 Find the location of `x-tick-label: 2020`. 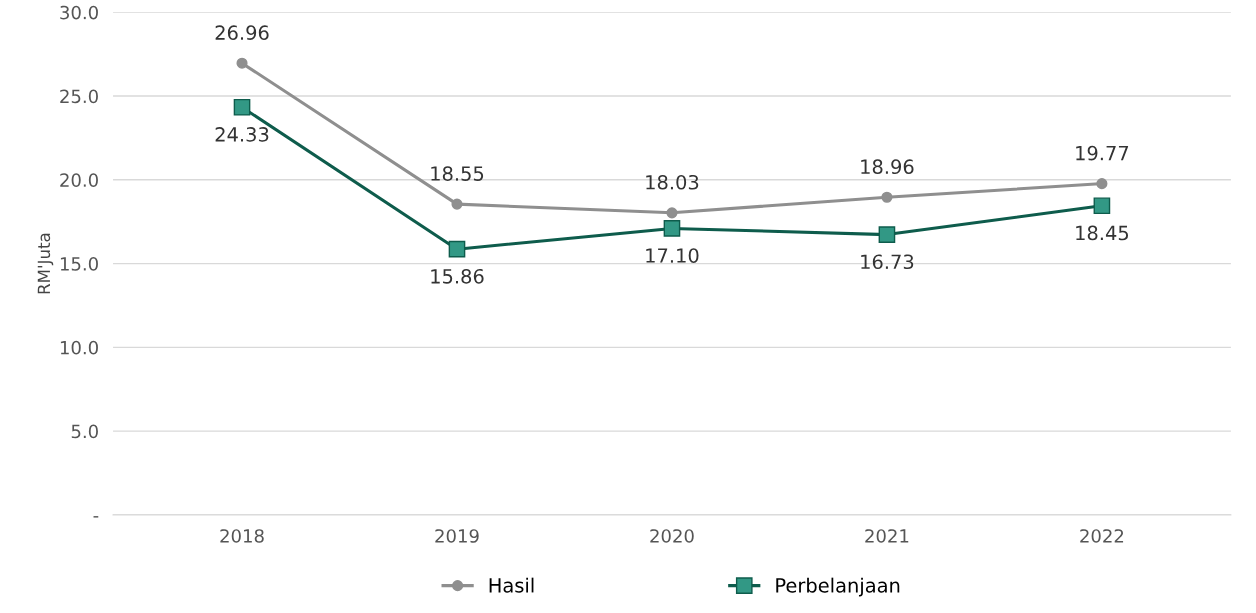

x-tick-label: 2020 is located at coordinates (672, 536).